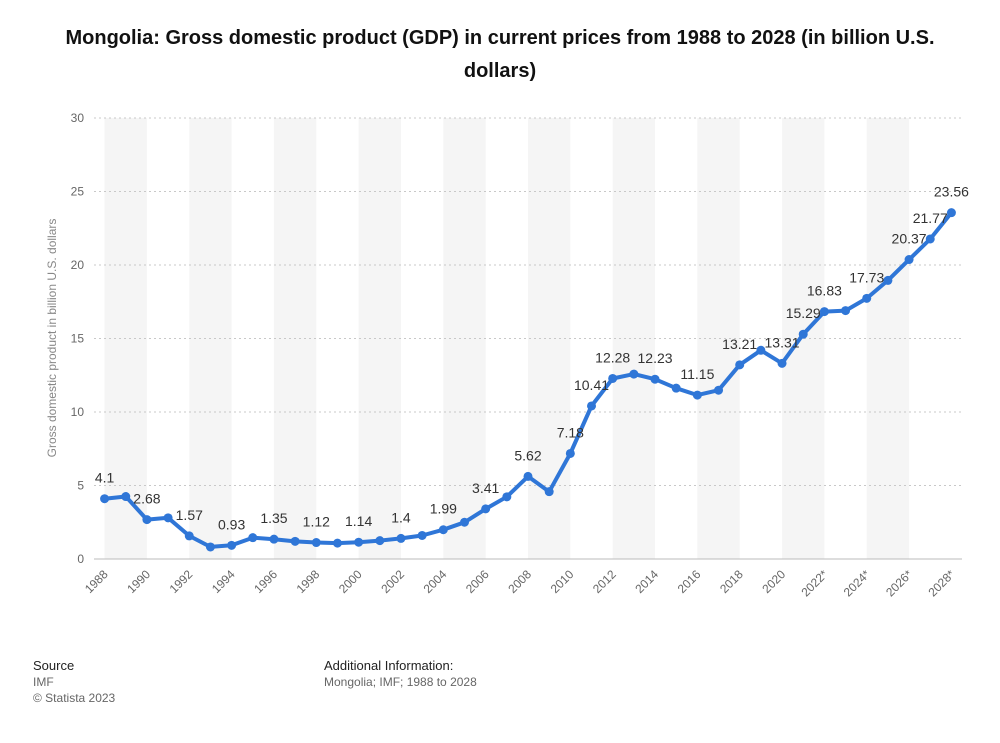 This screenshot has width=1000, height=743. Describe the element at coordinates (308, 581) in the screenshot. I see `x-tick-label: 1998` at that location.